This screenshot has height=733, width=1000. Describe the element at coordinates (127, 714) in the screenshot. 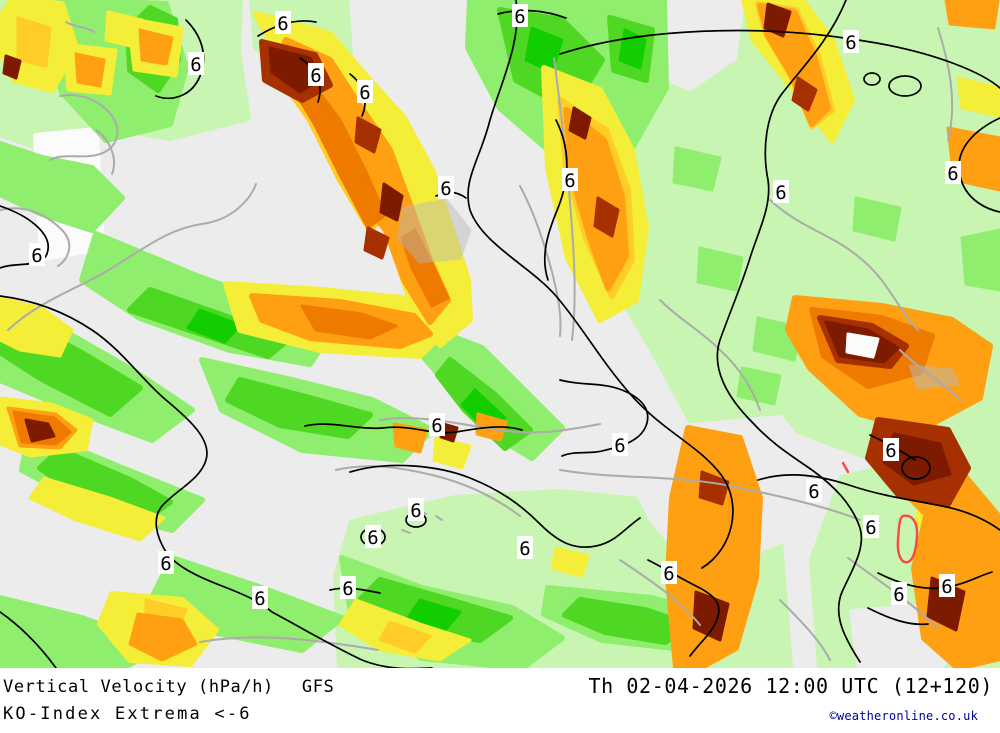

I see `overlay-title: KO-Index Extrema <-6` at that location.